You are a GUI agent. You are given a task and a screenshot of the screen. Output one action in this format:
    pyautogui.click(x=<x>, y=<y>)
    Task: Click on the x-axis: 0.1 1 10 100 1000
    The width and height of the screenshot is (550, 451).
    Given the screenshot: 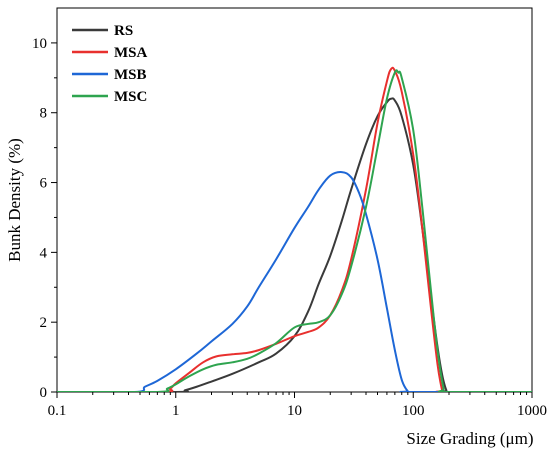 What is the action you would take?
    pyautogui.click(x=297, y=405)
    